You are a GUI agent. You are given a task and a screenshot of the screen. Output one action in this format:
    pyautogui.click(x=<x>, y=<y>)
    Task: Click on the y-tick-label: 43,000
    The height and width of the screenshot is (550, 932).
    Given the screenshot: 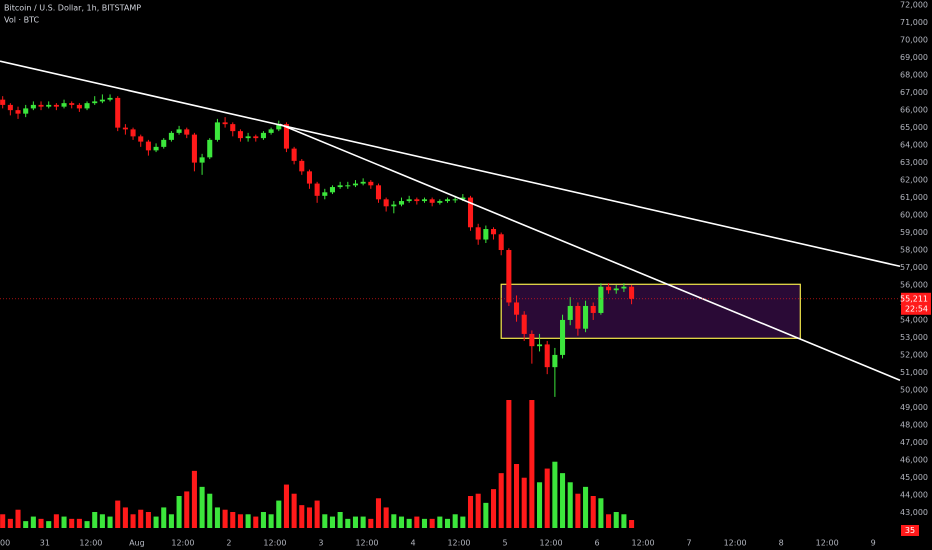 What is the action you would take?
    pyautogui.click(x=914, y=512)
    